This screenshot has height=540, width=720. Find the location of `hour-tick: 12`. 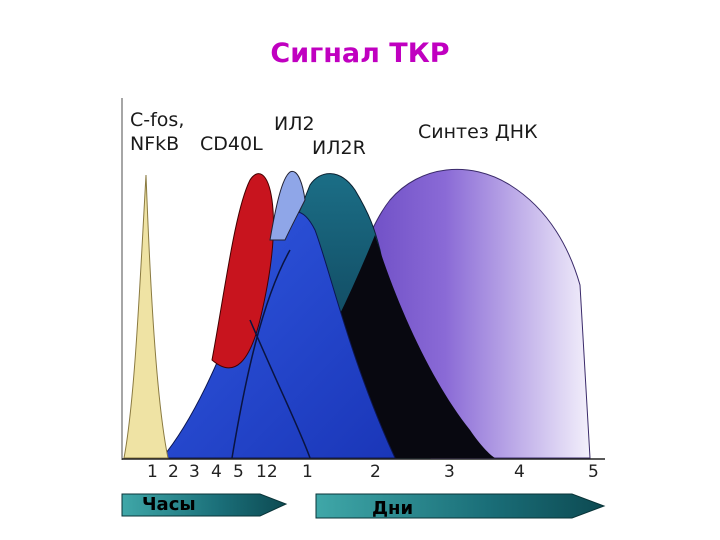

hour-tick: 12 is located at coordinates (267, 472).